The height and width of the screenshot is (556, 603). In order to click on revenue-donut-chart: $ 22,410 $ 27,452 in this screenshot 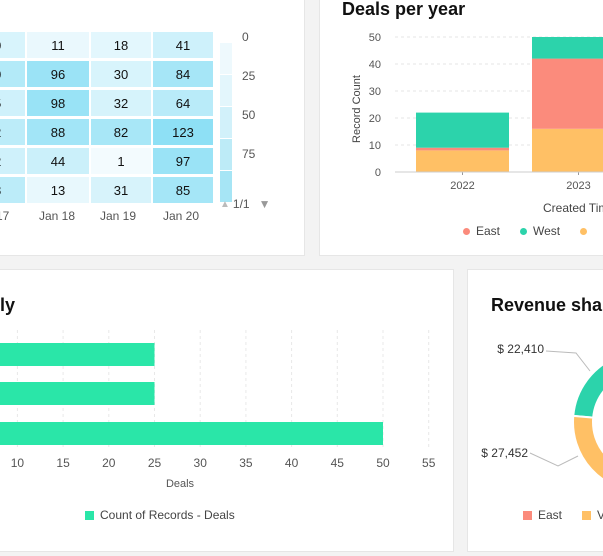, I will do `click(542, 411)`.